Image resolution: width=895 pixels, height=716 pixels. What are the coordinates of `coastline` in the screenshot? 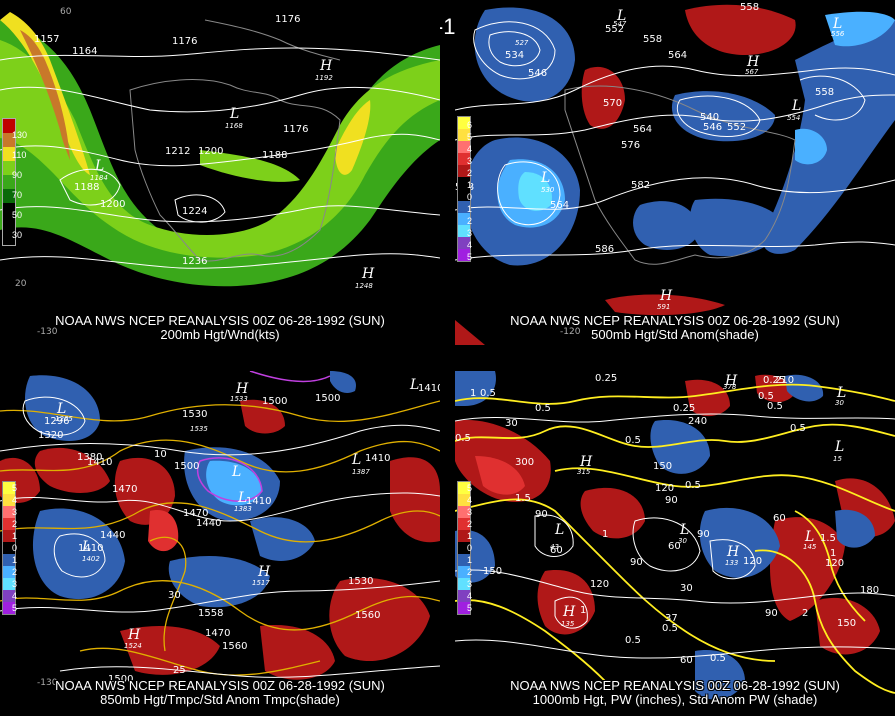 It's located at (680, 175).